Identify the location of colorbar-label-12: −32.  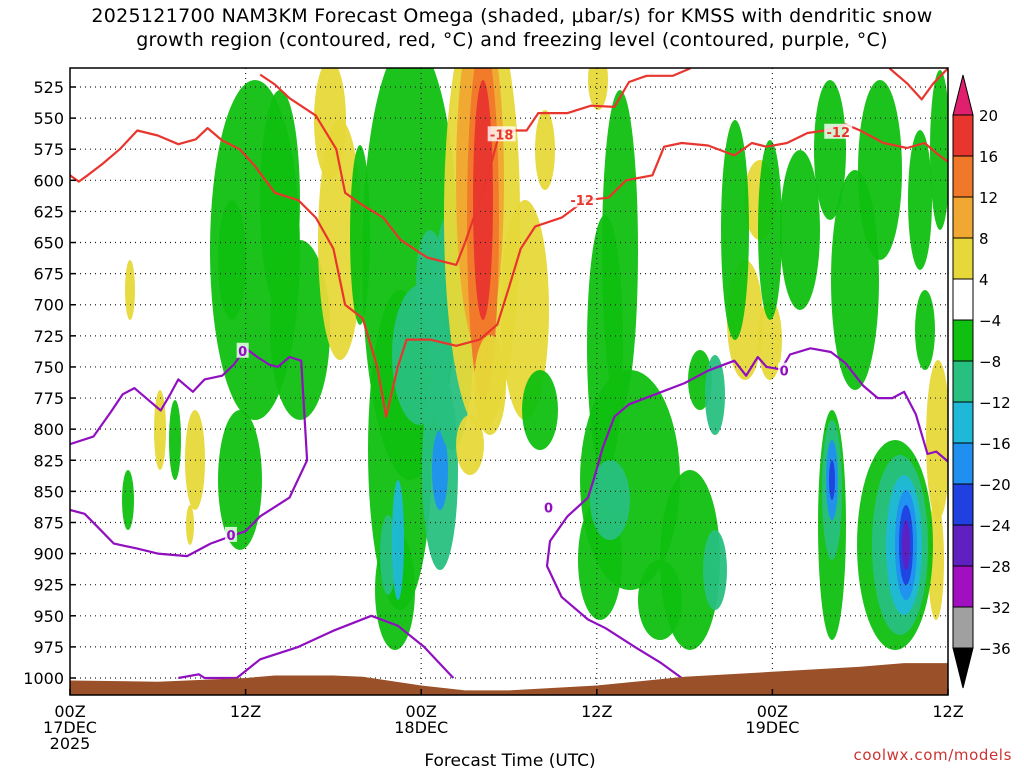
(995, 608).